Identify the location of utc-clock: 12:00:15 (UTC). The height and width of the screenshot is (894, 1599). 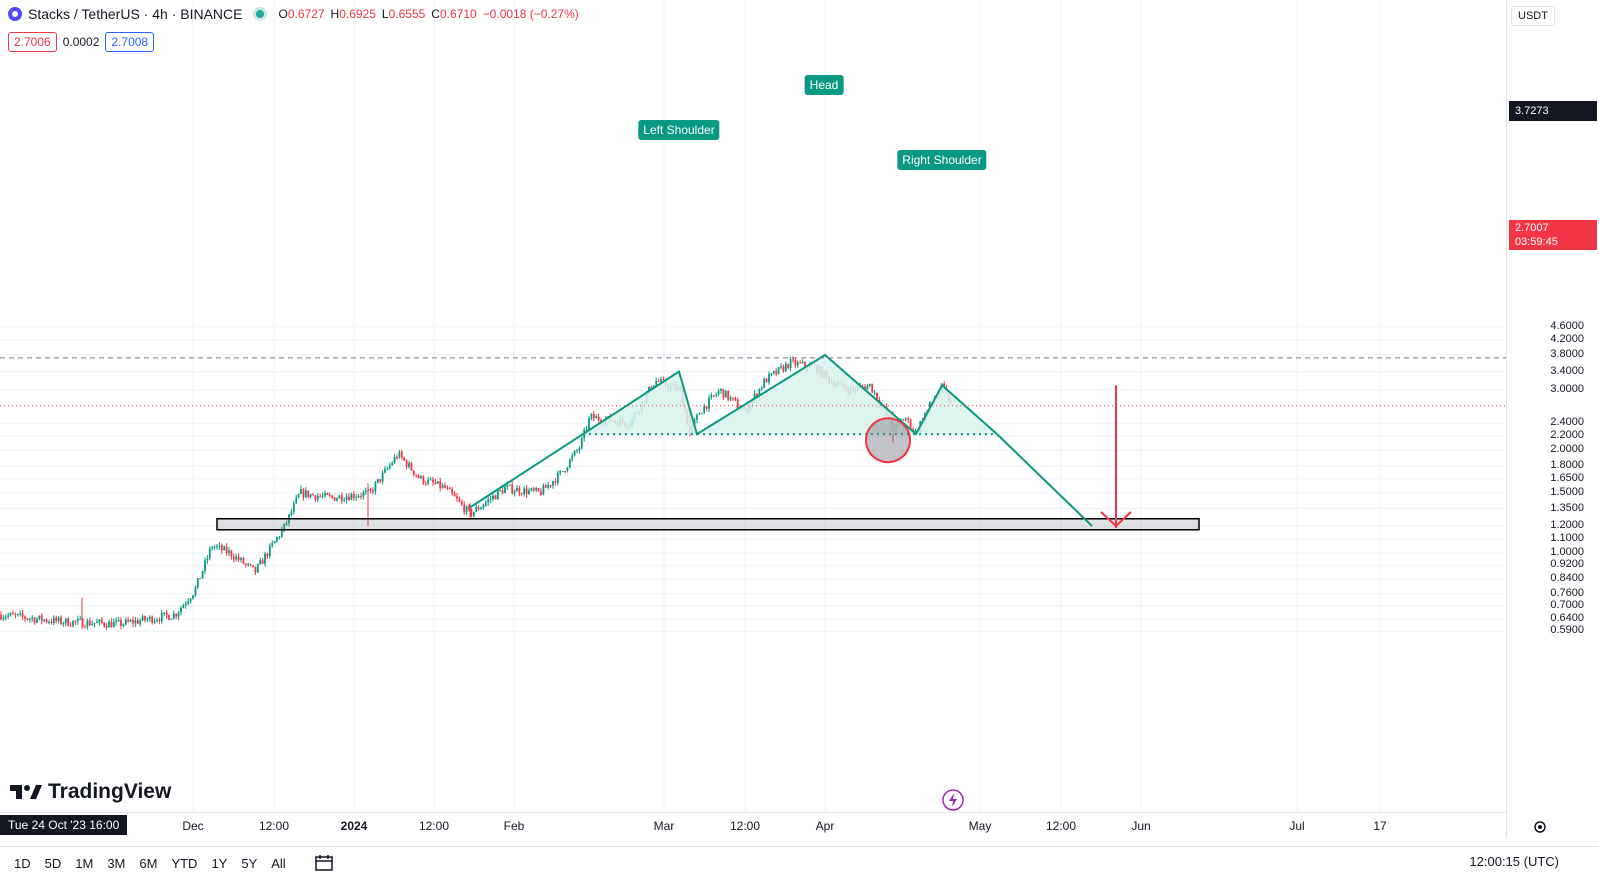
(1514, 861).